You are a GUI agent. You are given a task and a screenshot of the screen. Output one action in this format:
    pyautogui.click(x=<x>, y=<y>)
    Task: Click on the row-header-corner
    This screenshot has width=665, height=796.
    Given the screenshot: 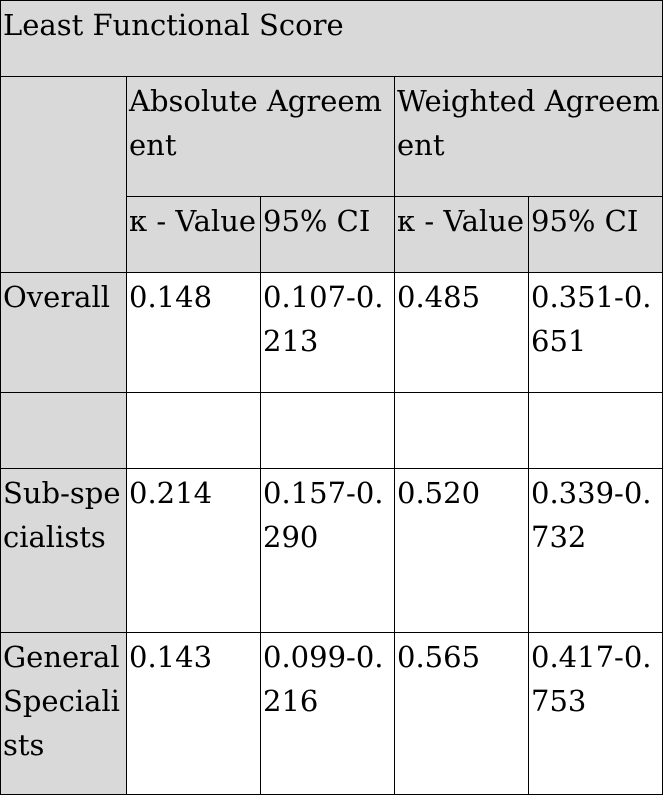 What is the action you would take?
    pyautogui.click(x=63, y=174)
    